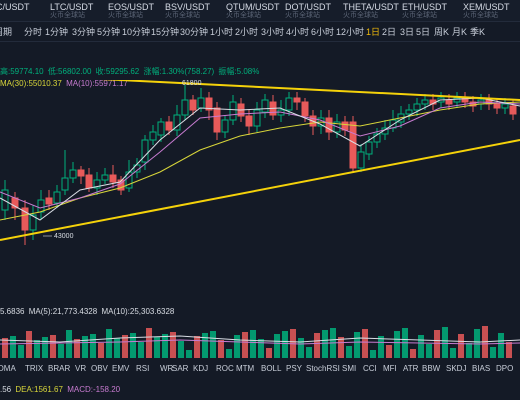 This screenshot has width=520, height=400. I want to click on volume-ma10-value: MA(10):25,303.6328, so click(138, 311).